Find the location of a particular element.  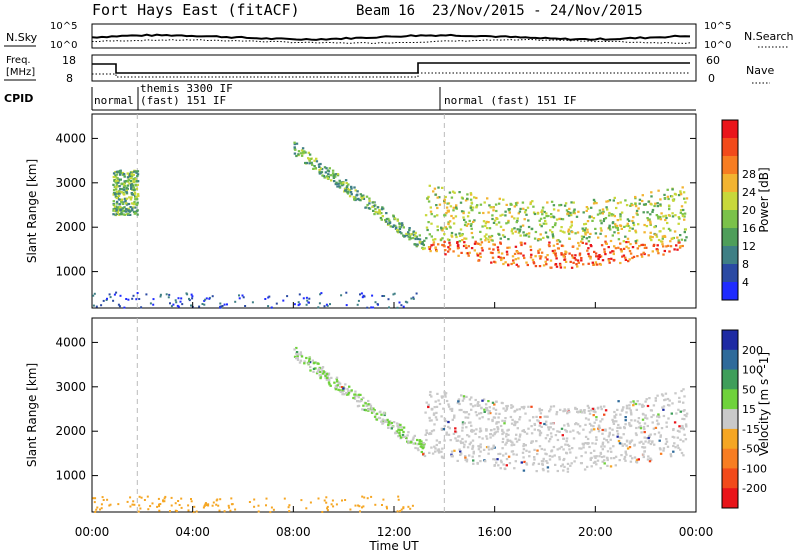

freq-series is located at coordinates (391, 68).